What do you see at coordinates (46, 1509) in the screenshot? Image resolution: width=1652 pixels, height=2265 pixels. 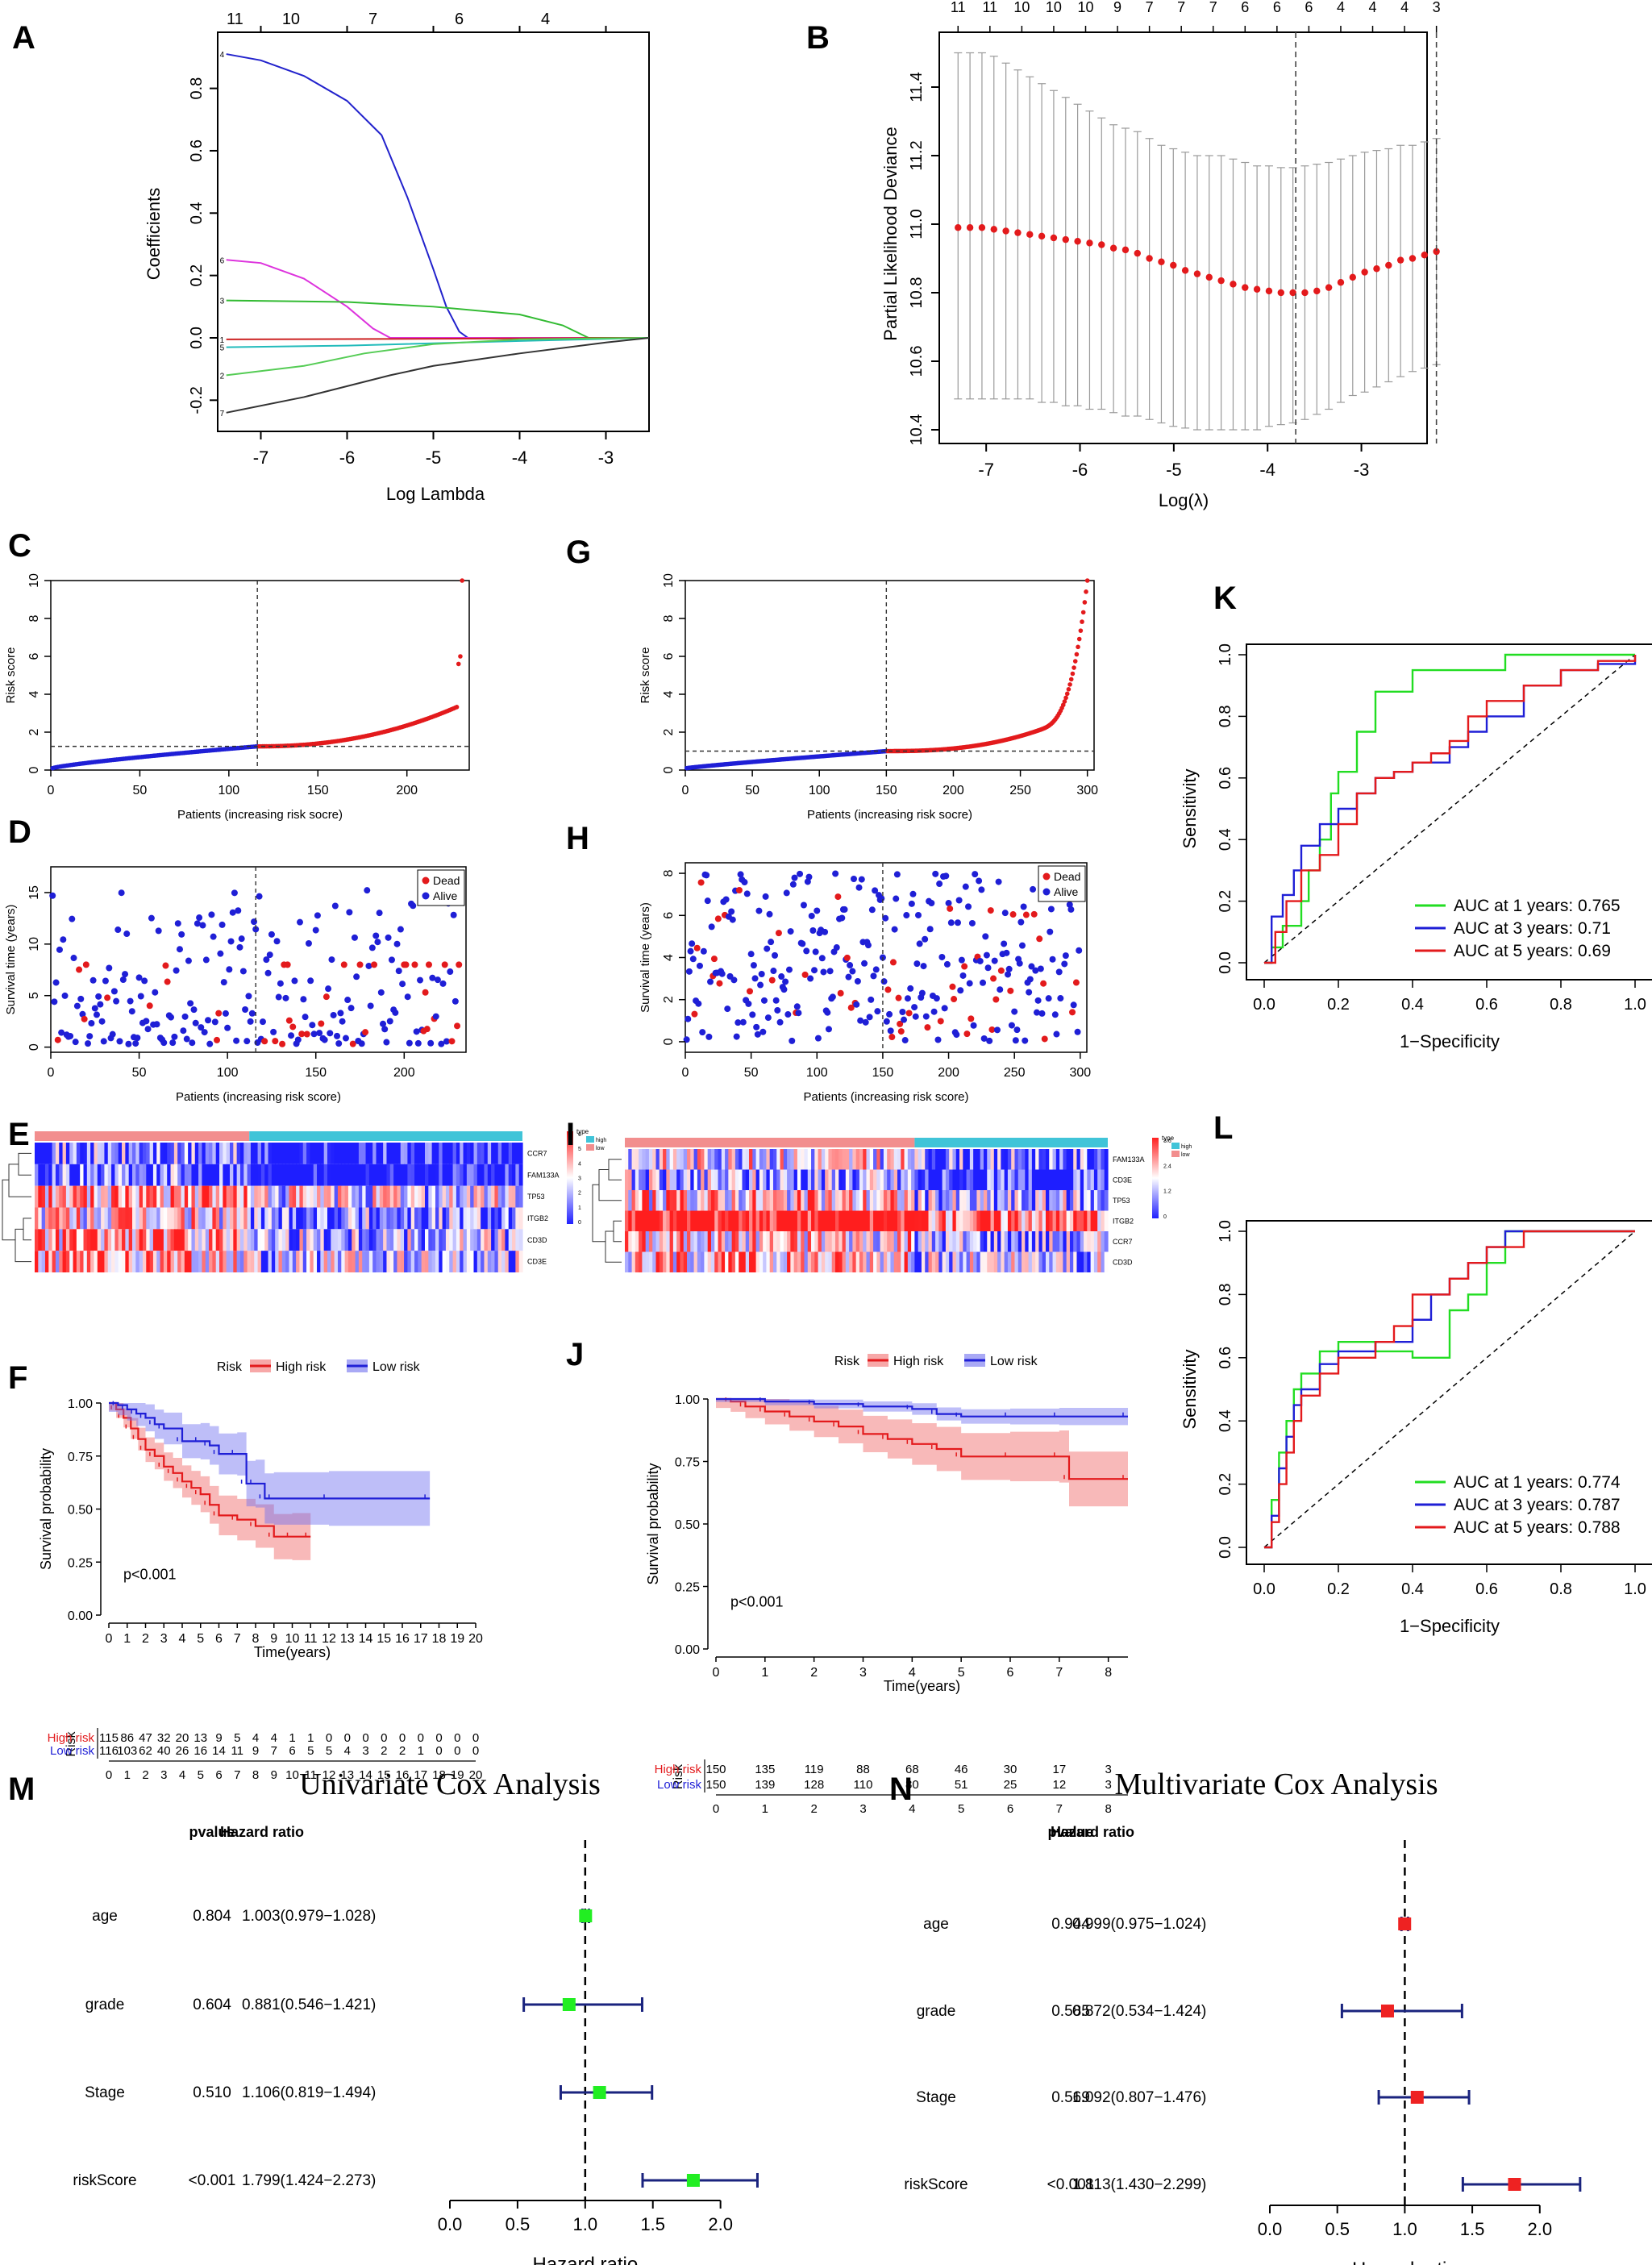 I see `y-axis-title: Survival probability` at bounding box center [46, 1509].